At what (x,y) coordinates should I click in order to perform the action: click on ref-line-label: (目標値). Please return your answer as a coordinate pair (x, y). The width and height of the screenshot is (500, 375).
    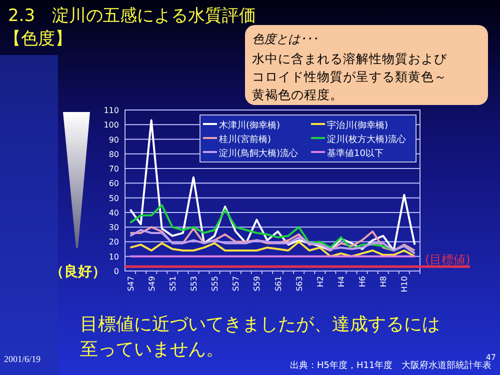
    Looking at the image, I should click on (447, 259).